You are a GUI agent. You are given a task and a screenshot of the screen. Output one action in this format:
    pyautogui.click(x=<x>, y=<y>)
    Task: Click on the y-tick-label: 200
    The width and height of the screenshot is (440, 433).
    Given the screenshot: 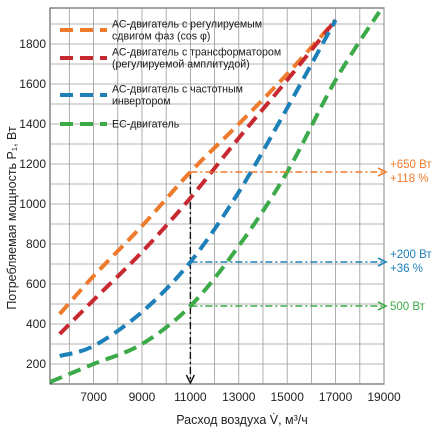 What is the action you would take?
    pyautogui.click(x=36, y=364)
    